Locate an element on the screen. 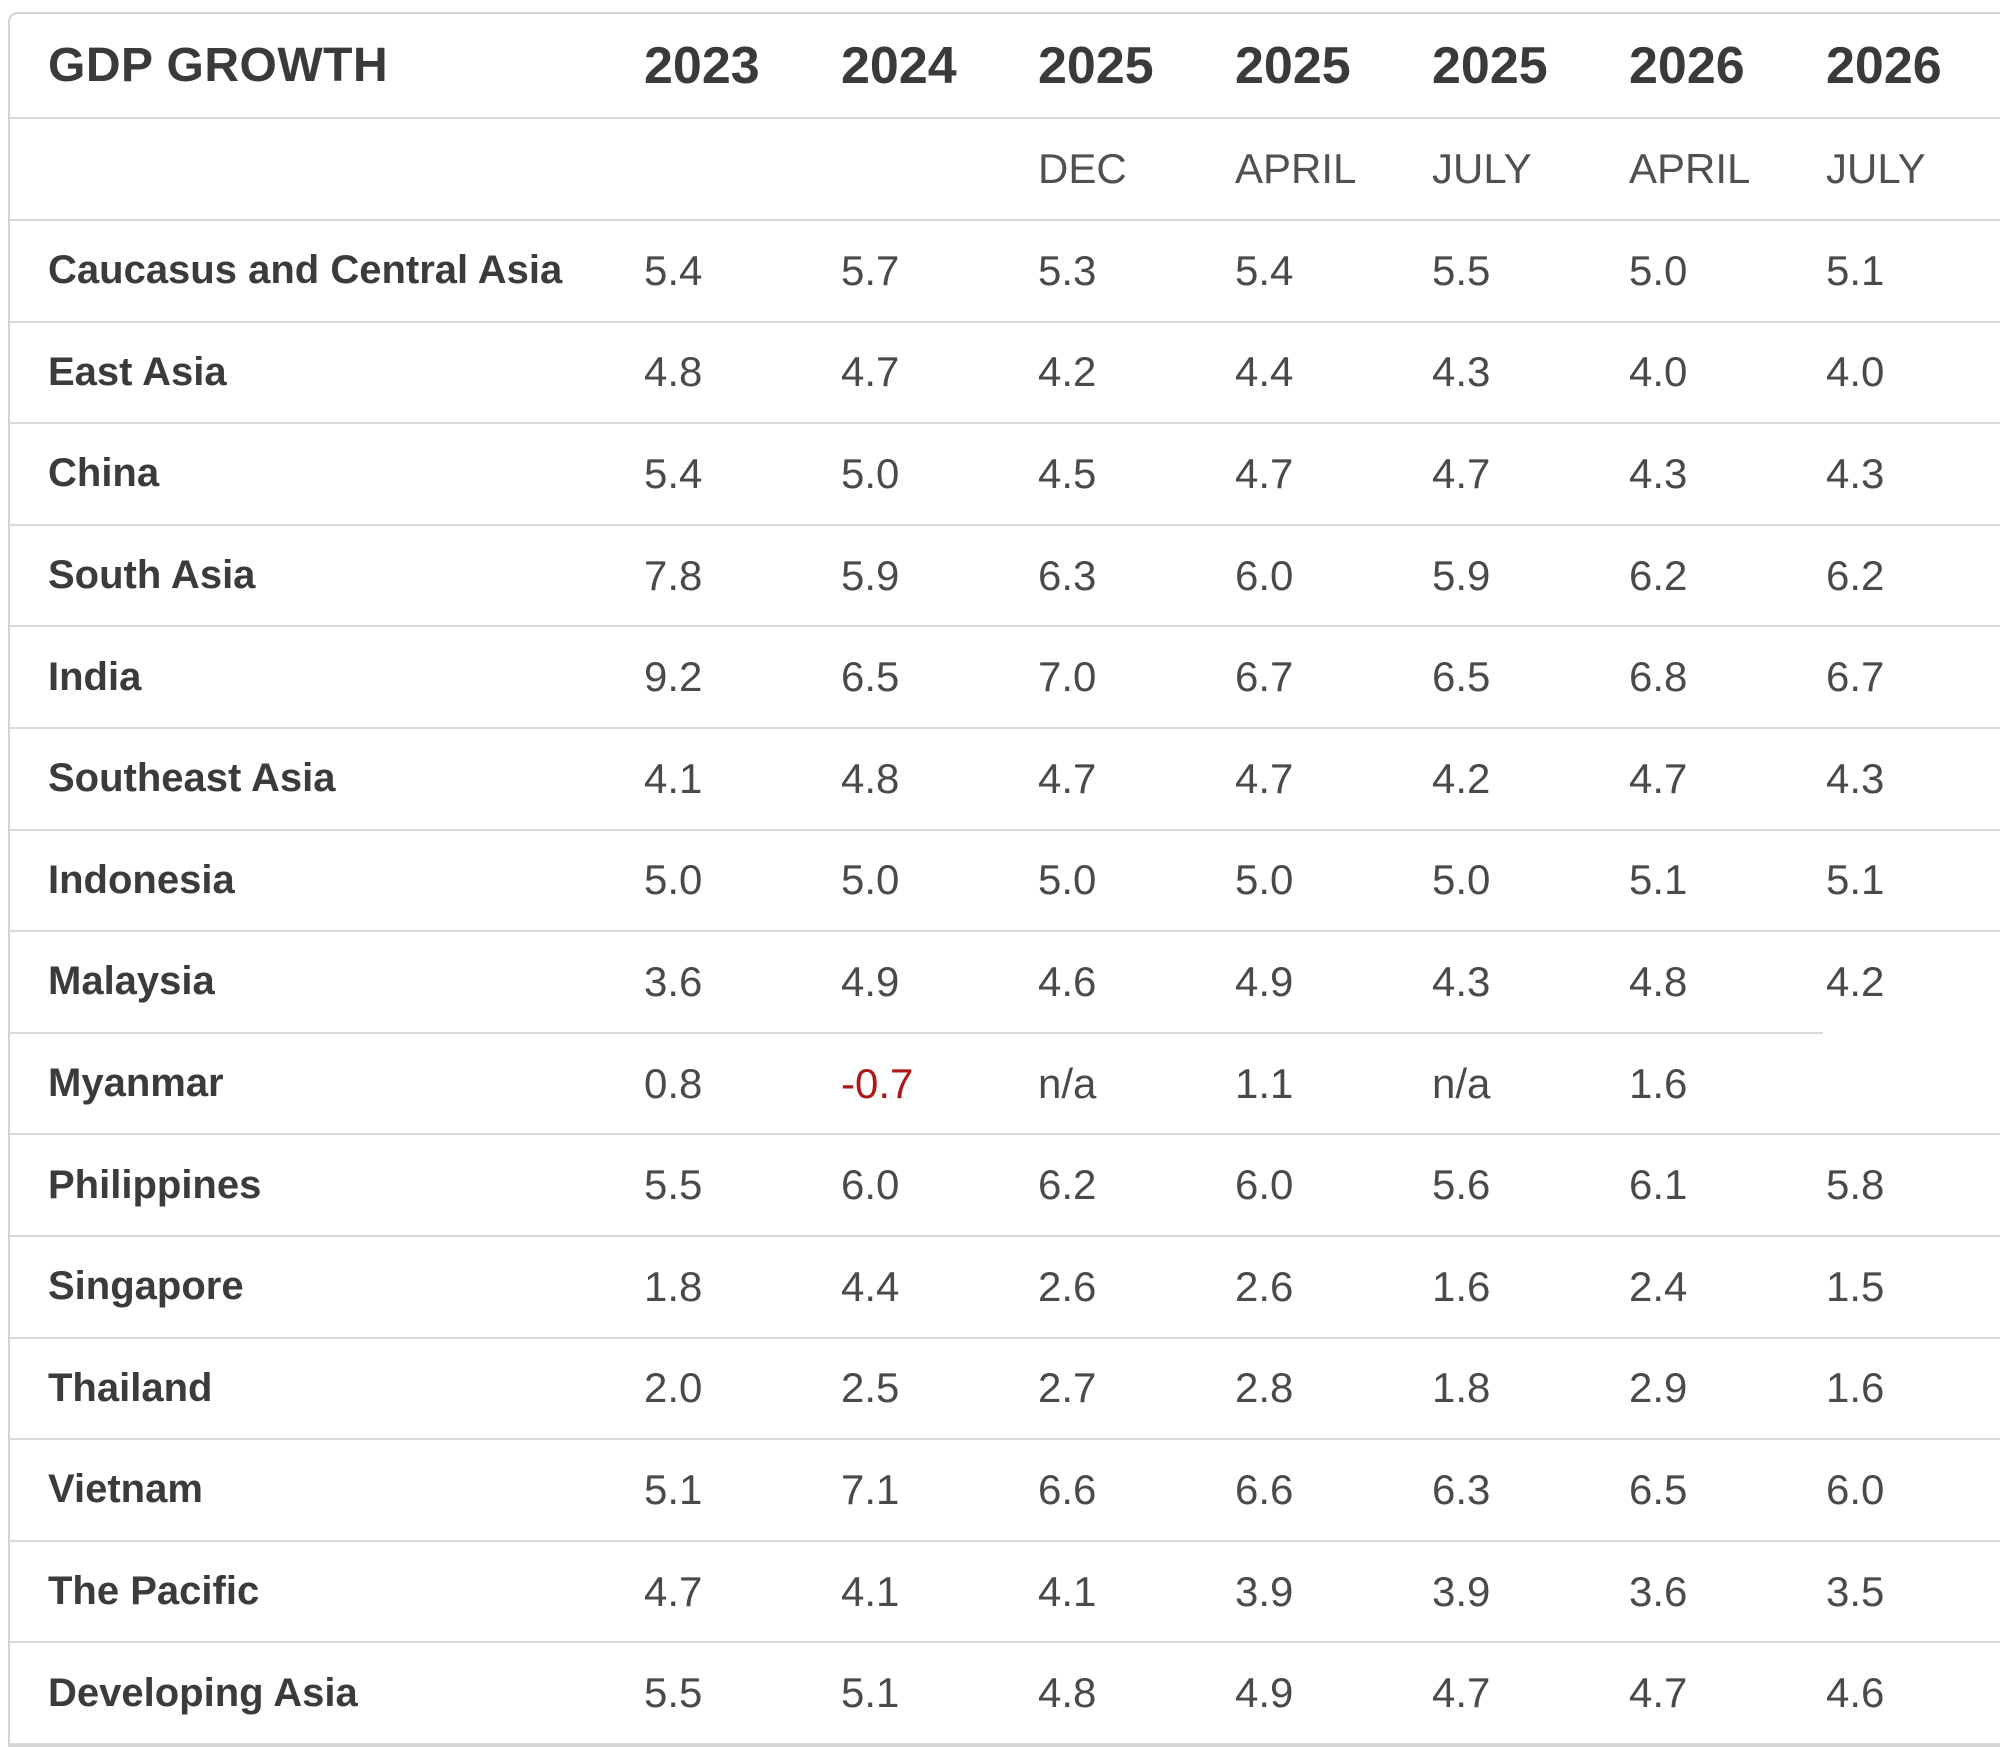 This screenshot has height=1747, width=2000. region-label: Myanmar is located at coordinates (325, 1083).